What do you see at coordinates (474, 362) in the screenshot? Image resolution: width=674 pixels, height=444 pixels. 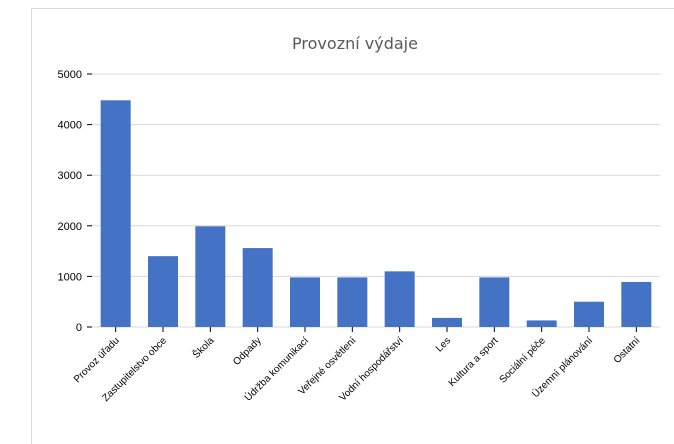 I see `x-tick-label: Kultura a sport` at bounding box center [474, 362].